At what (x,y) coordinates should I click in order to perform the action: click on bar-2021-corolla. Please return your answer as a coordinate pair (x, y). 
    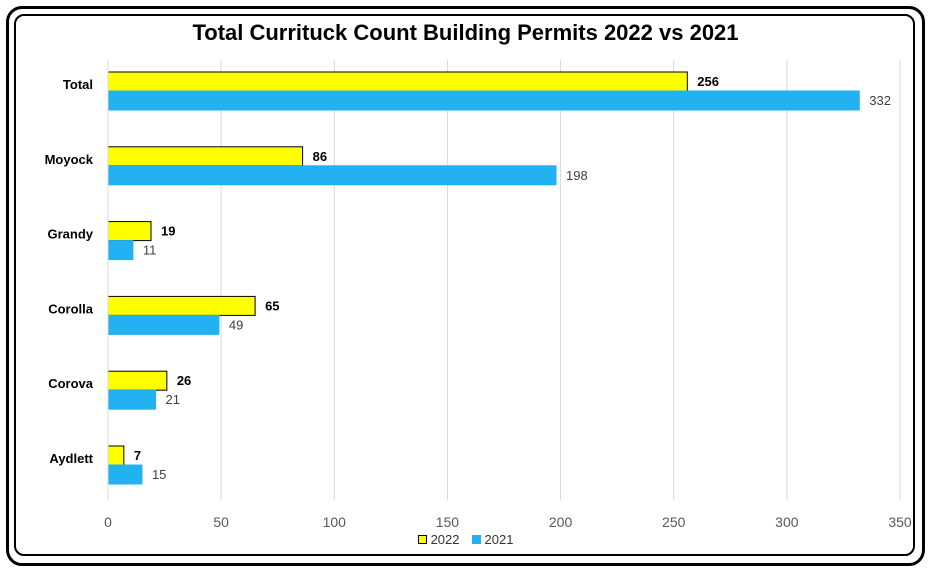
    Looking at the image, I should click on (163, 324).